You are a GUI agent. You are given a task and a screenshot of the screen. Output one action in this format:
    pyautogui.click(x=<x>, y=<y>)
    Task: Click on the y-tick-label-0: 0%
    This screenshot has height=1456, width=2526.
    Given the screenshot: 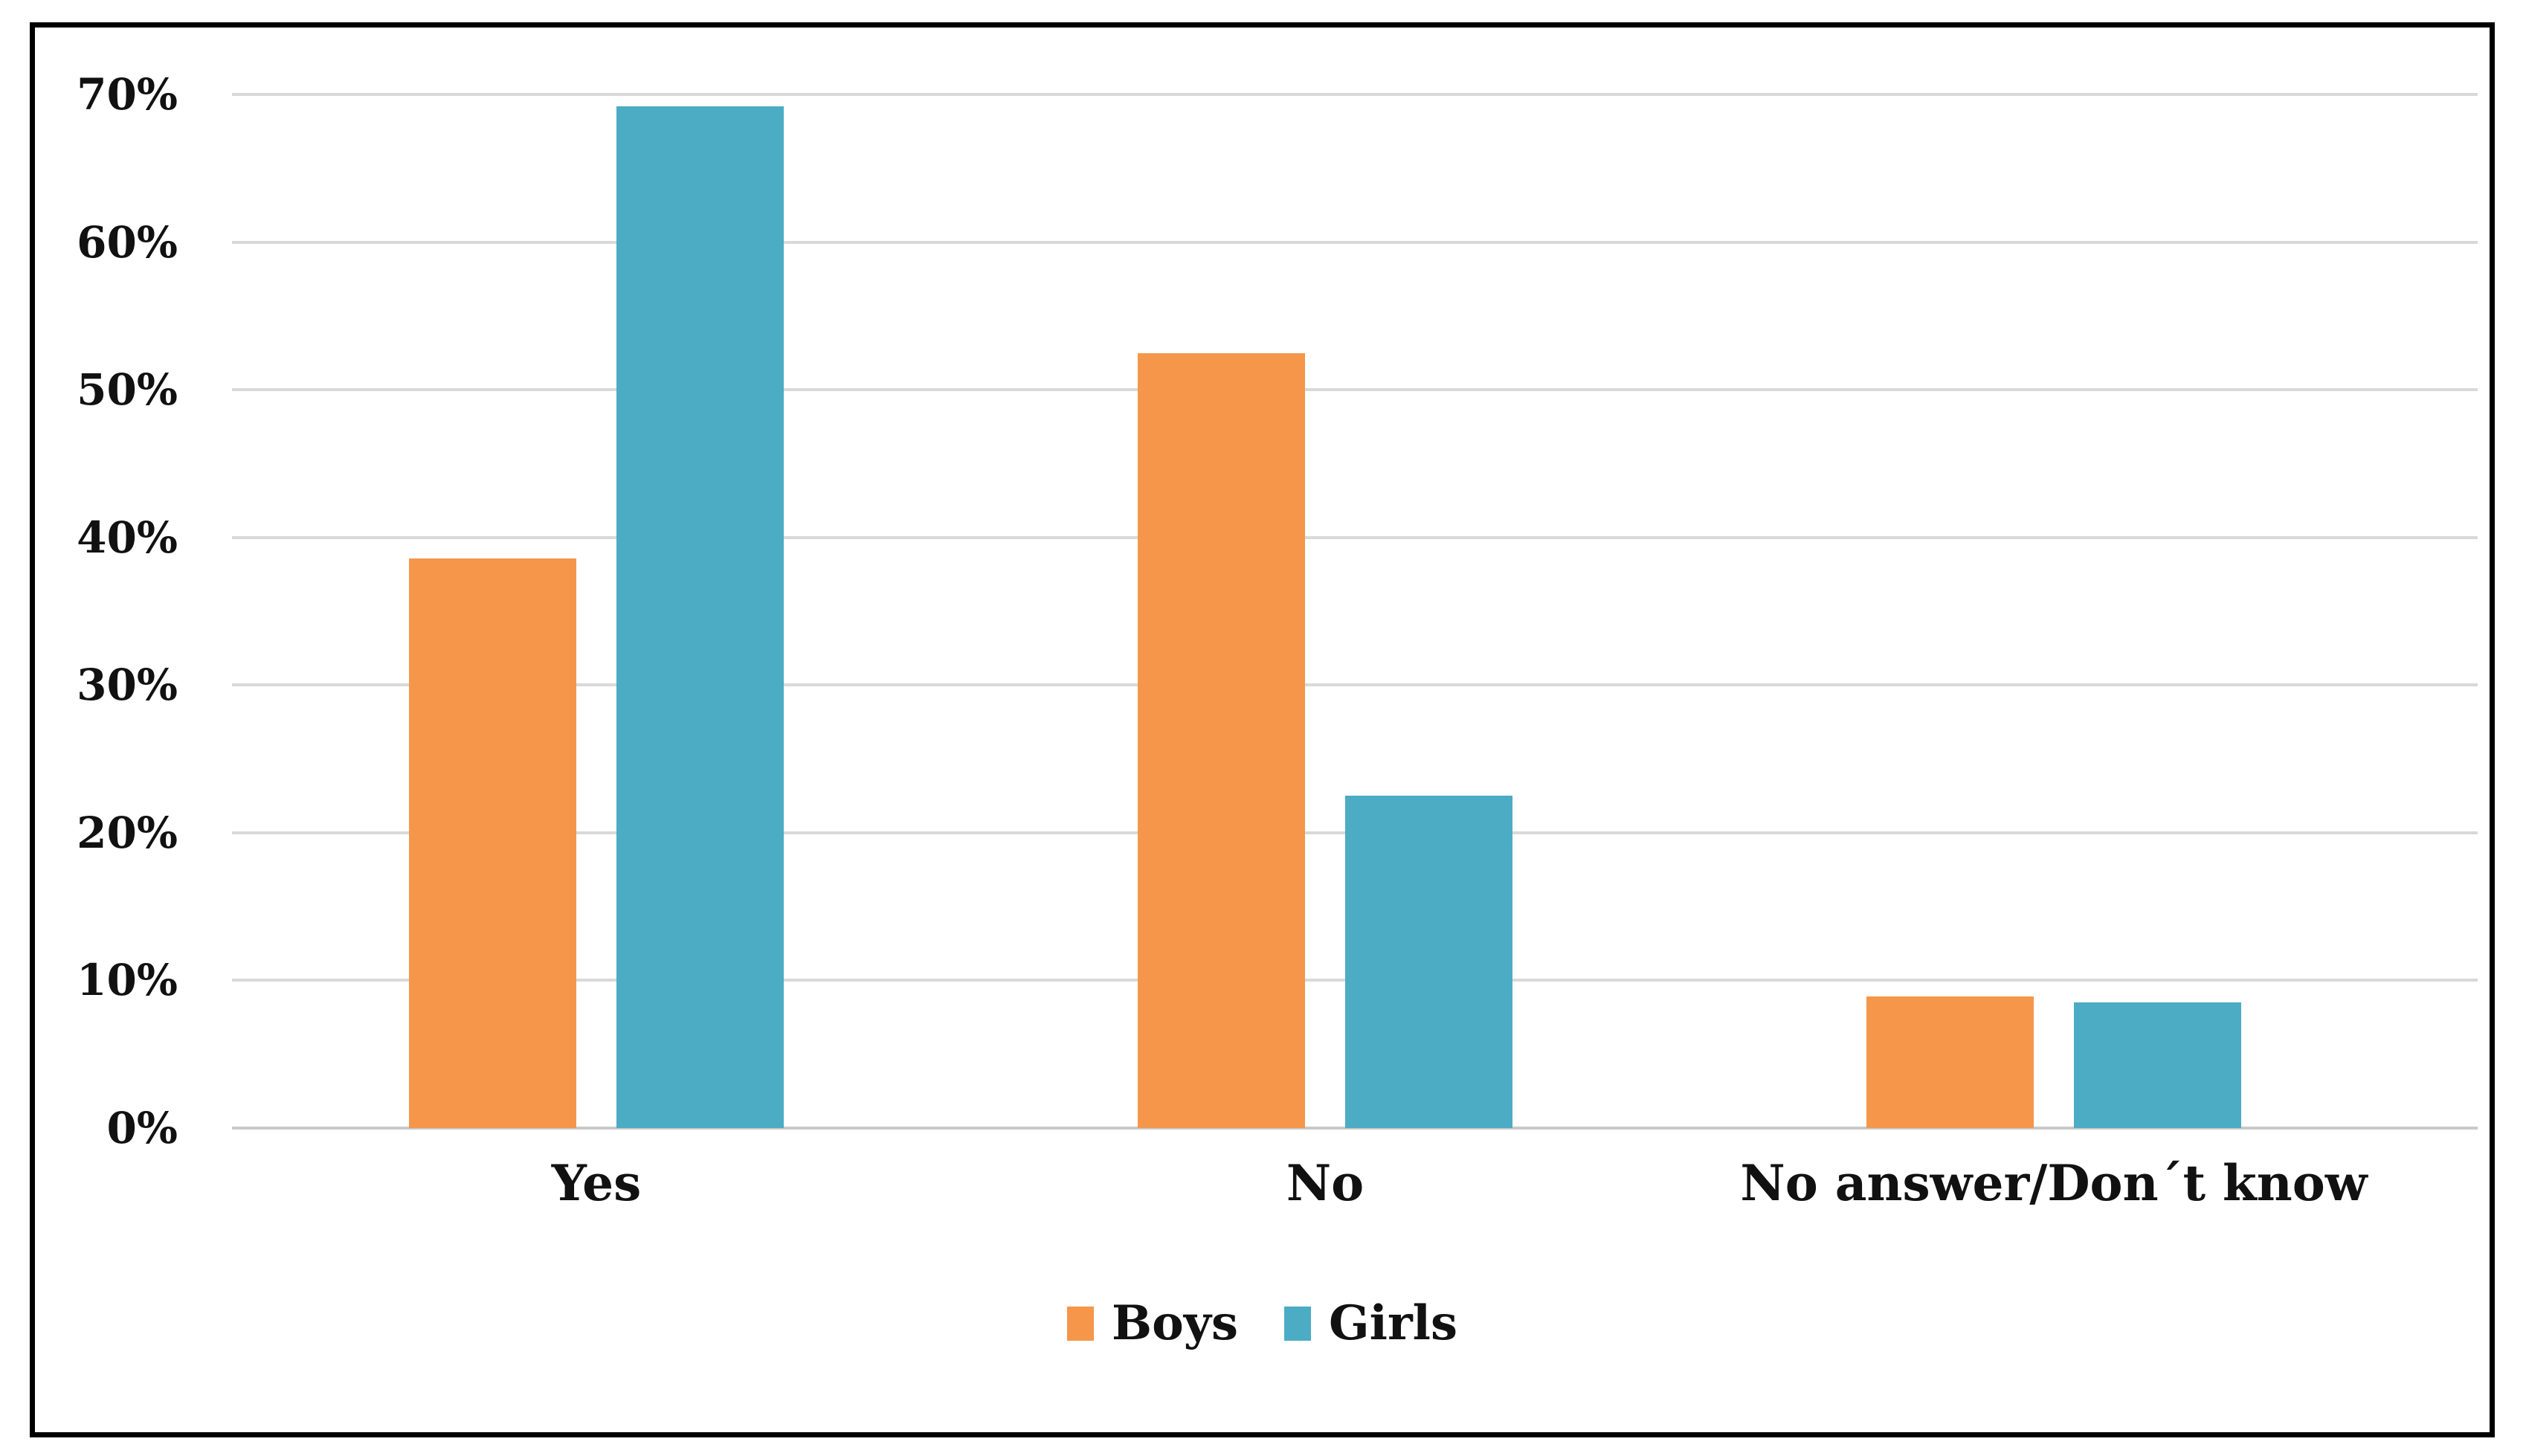 What is the action you would take?
    pyautogui.click(x=142, y=1128)
    